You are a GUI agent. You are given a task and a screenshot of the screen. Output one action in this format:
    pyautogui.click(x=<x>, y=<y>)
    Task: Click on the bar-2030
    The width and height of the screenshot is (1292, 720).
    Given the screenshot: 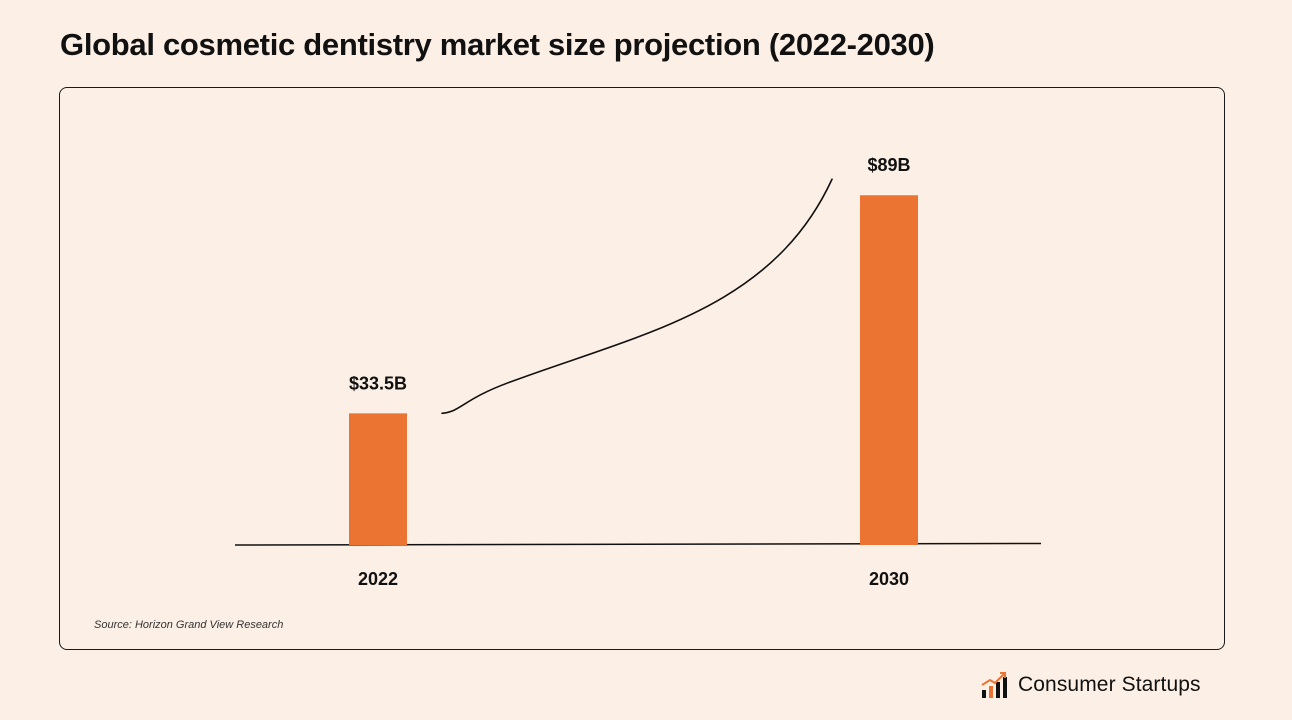 What is the action you would take?
    pyautogui.click(x=889, y=370)
    